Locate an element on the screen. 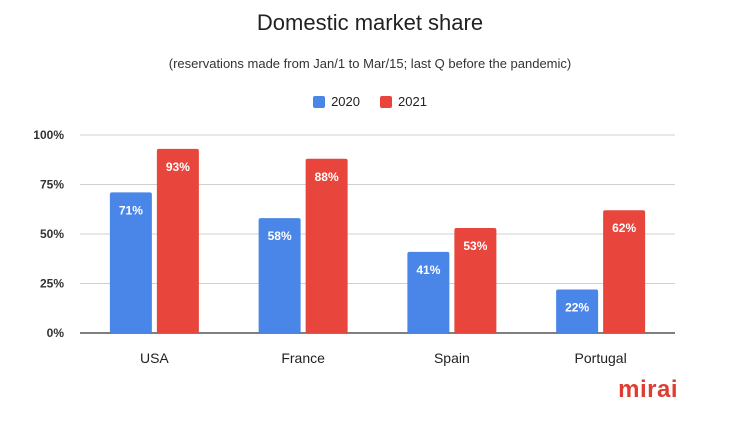 This screenshot has height=434, width=740. y-tick-label: 50% is located at coordinates (52, 234).